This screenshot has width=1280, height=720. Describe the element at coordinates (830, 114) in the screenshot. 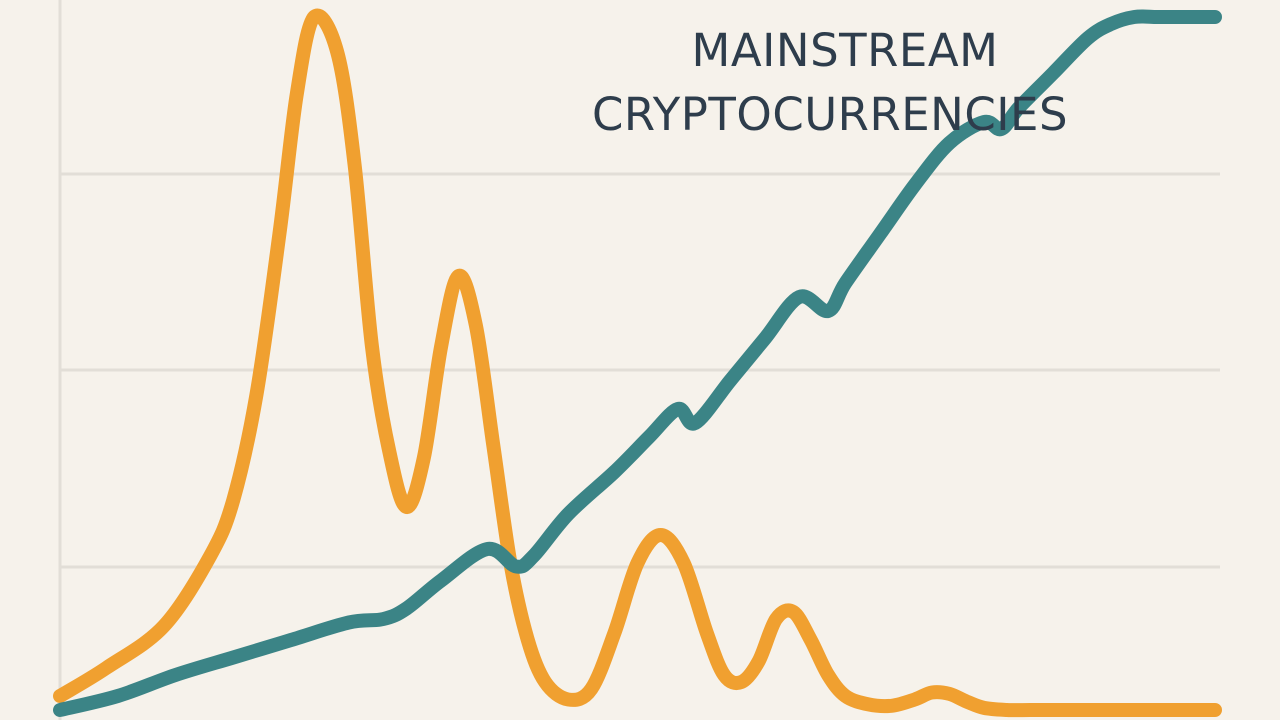

I see `chart-title-line-2: CRYPTOCURRENCIES` at that location.